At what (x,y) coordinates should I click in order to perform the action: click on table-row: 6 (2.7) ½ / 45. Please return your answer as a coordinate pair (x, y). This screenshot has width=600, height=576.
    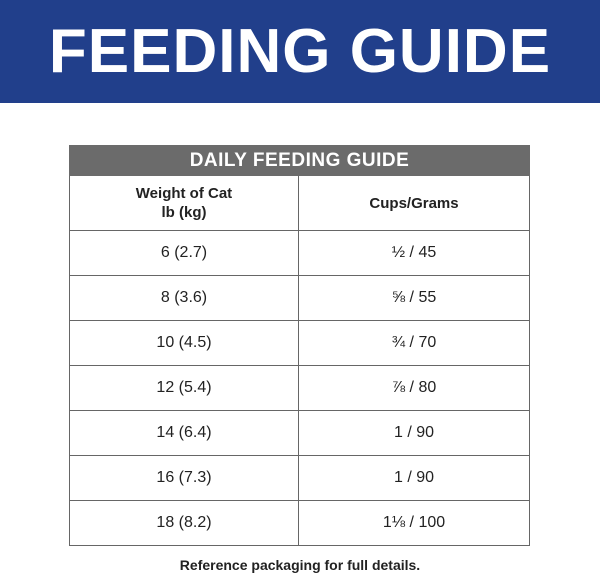
    Looking at the image, I should click on (300, 253).